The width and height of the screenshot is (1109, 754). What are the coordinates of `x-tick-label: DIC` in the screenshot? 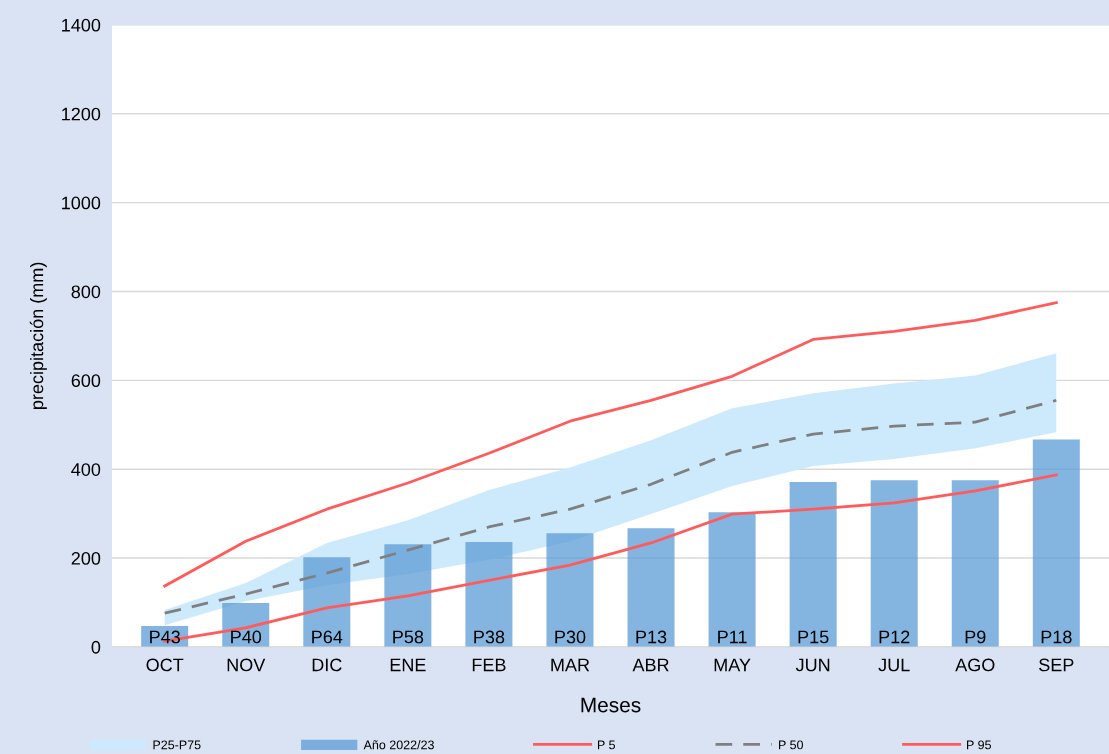 It's located at (327, 665).